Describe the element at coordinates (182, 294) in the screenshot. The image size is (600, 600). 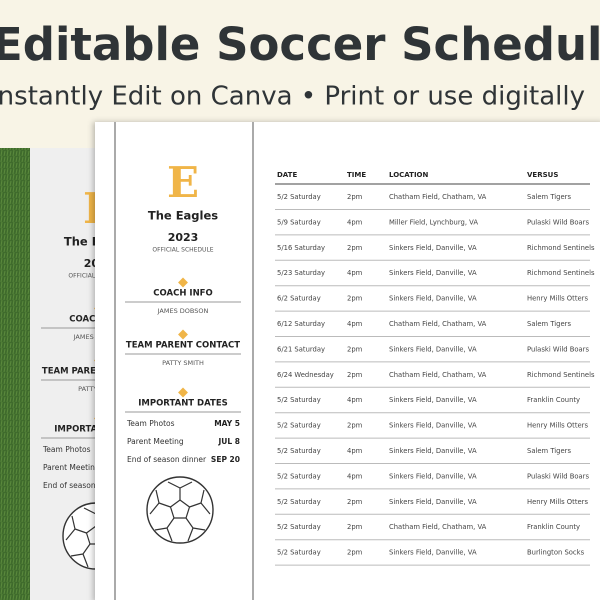
I see `section-heading: COACH INFO` at that location.